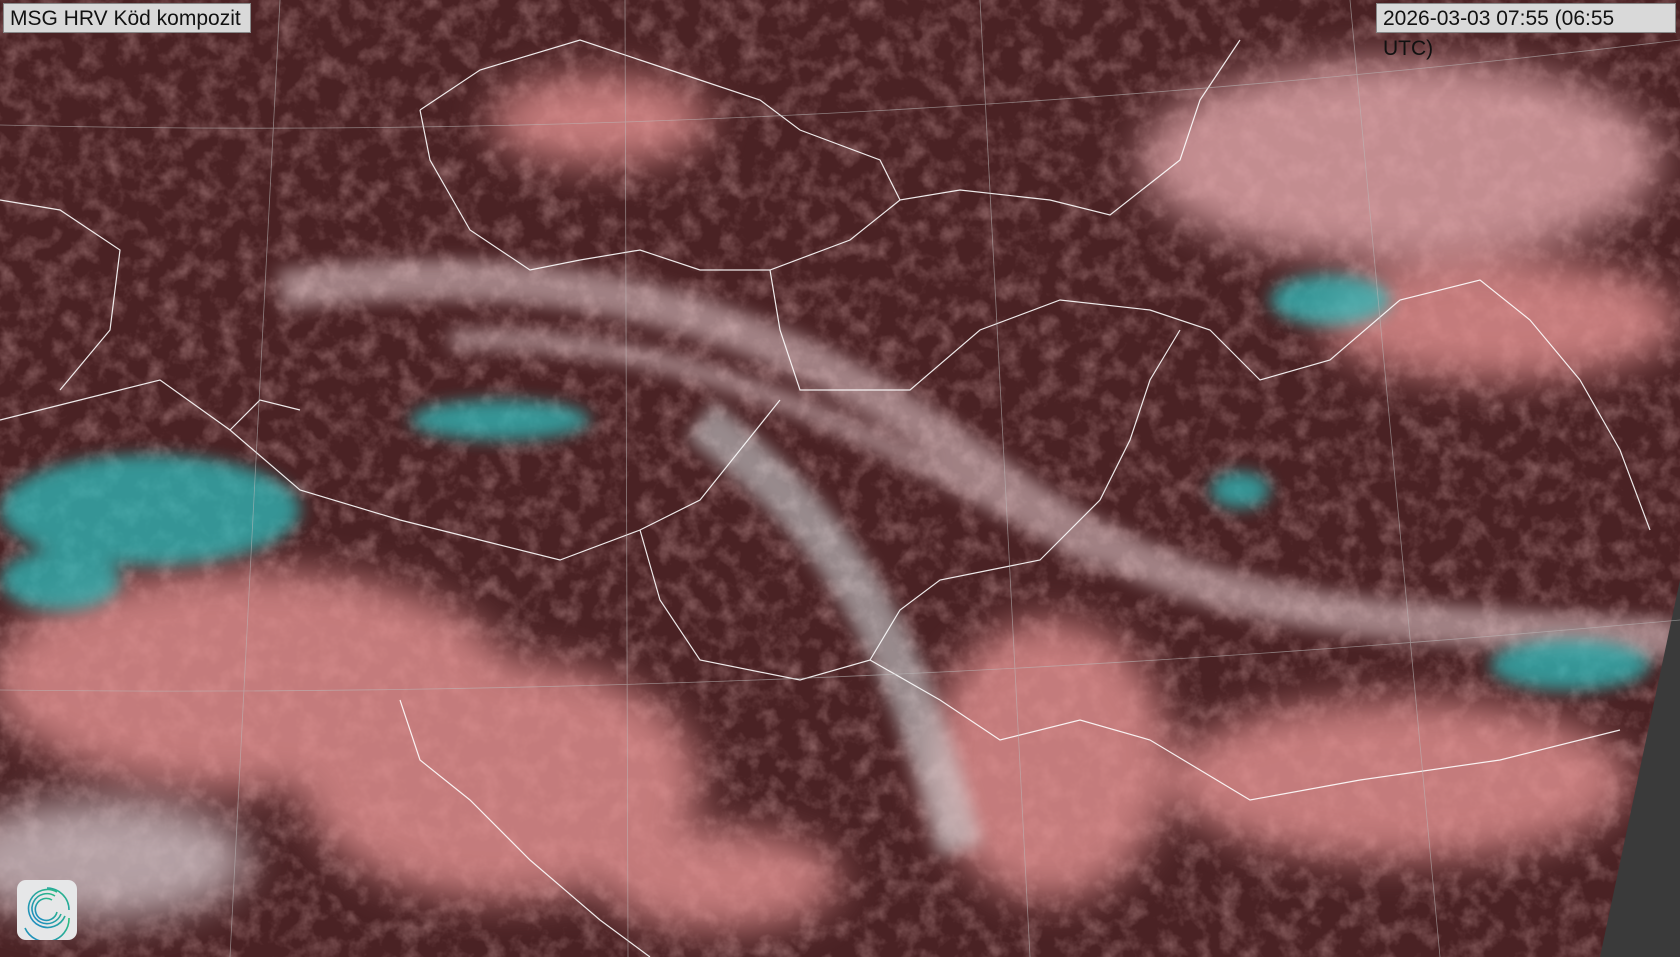 The width and height of the screenshot is (1680, 957). I want to click on no-data-area, so click(1640, 768).